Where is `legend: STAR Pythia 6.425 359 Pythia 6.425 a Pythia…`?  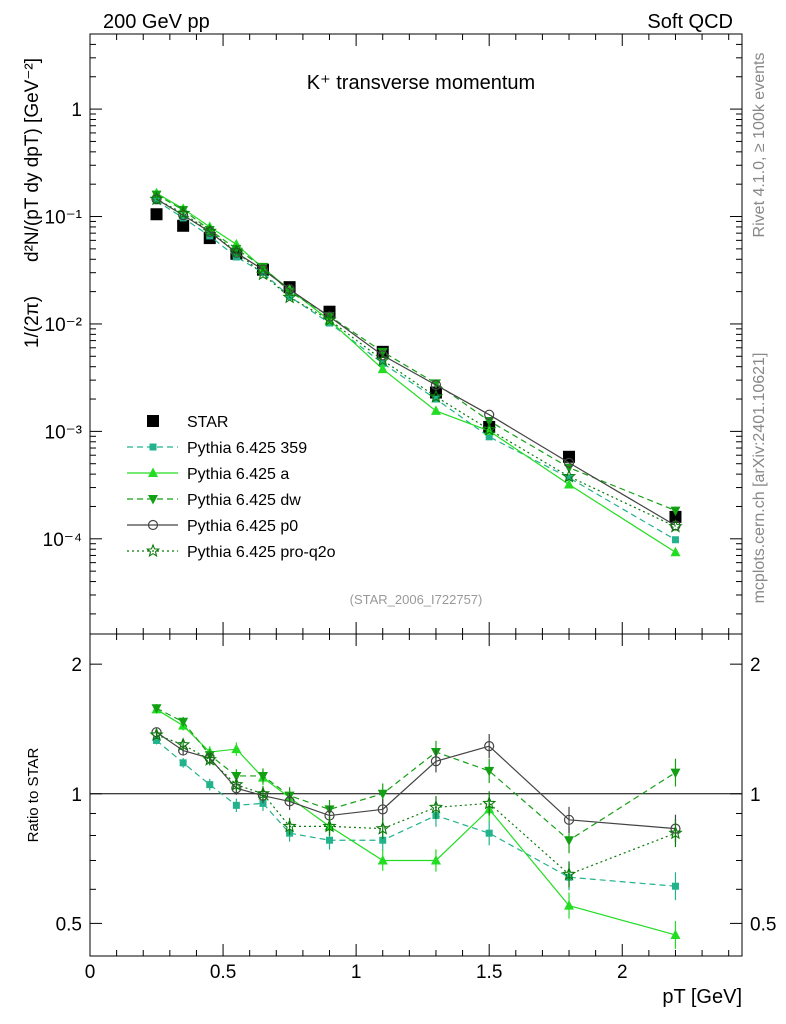 legend: STAR Pythia 6.425 359 Pythia 6.425 a Pythia… is located at coordinates (231, 487).